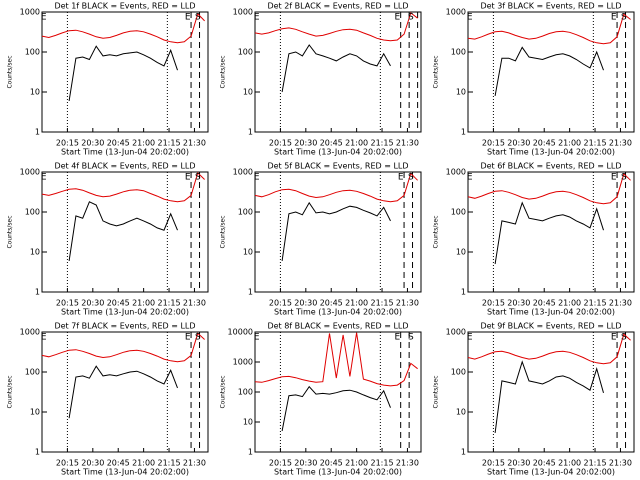 Image resolution: width=640 pixels, height=480 pixels. I want to click on chart-title: Det 9f BLACK = Events, RED = LLD, so click(550, 326).